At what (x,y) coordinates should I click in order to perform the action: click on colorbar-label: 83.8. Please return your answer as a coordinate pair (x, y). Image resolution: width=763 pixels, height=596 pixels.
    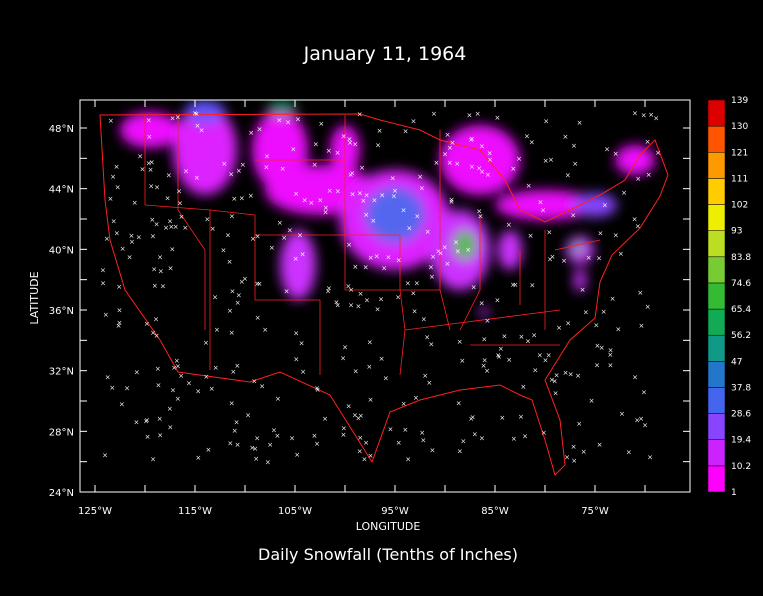
    Looking at the image, I should click on (741, 258).